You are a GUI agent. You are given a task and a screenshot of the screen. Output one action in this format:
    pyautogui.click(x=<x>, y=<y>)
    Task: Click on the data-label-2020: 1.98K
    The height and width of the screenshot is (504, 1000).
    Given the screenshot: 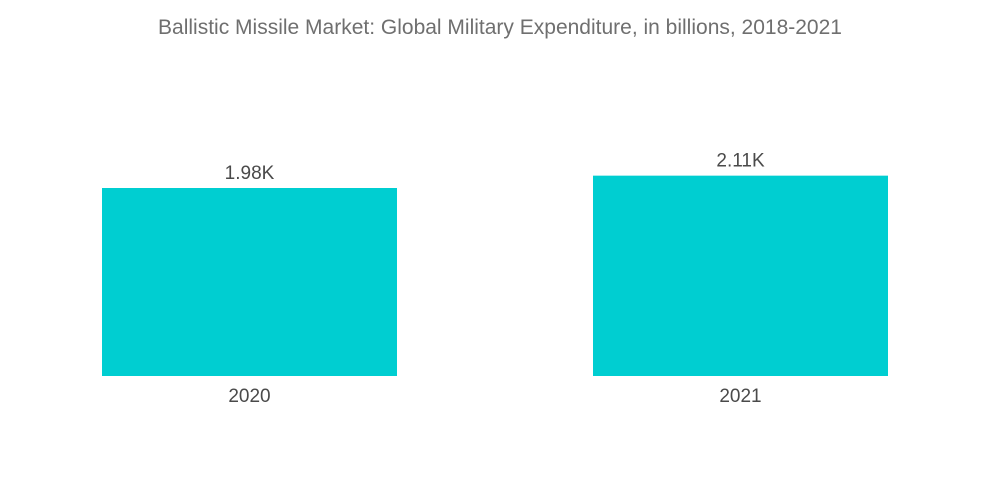 What is the action you would take?
    pyautogui.click(x=250, y=173)
    